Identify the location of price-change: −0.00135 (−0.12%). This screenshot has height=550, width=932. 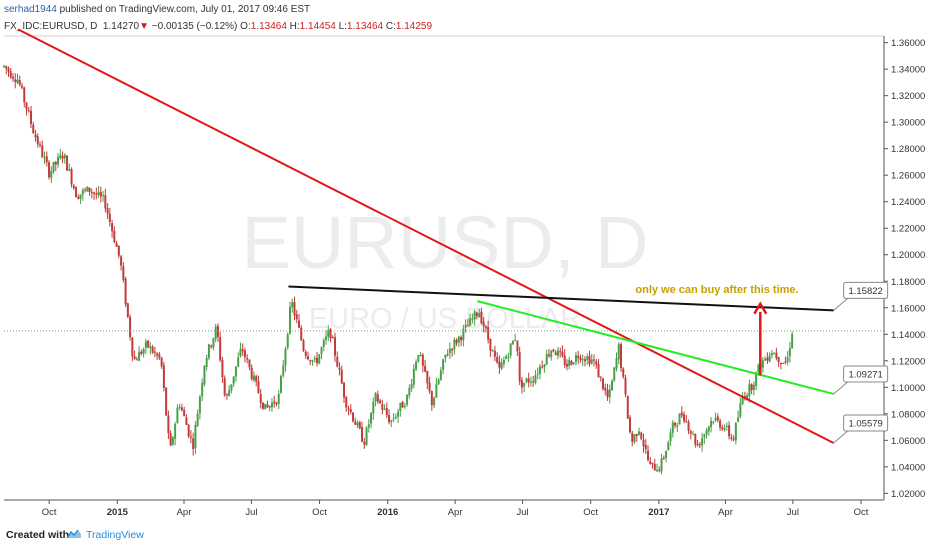
(194, 26).